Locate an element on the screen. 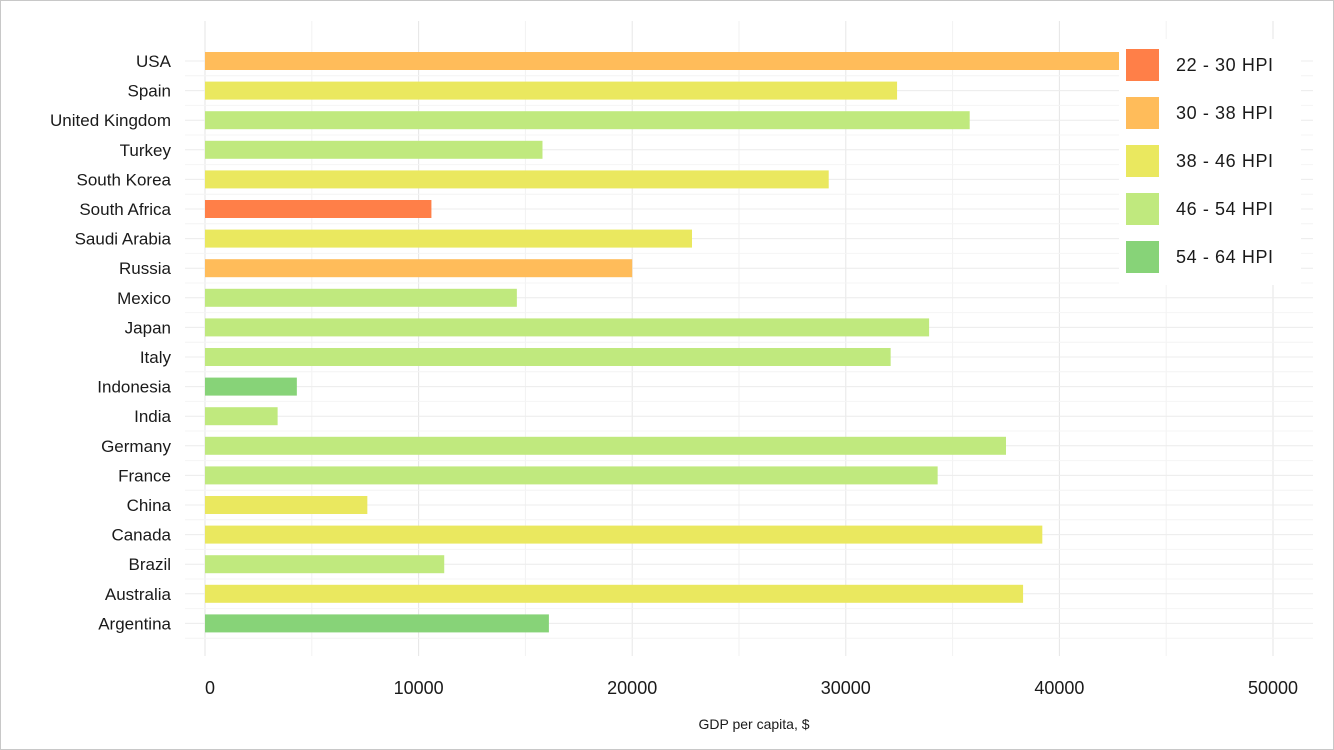 This screenshot has height=750, width=1334. bar-japan is located at coordinates (567, 327).